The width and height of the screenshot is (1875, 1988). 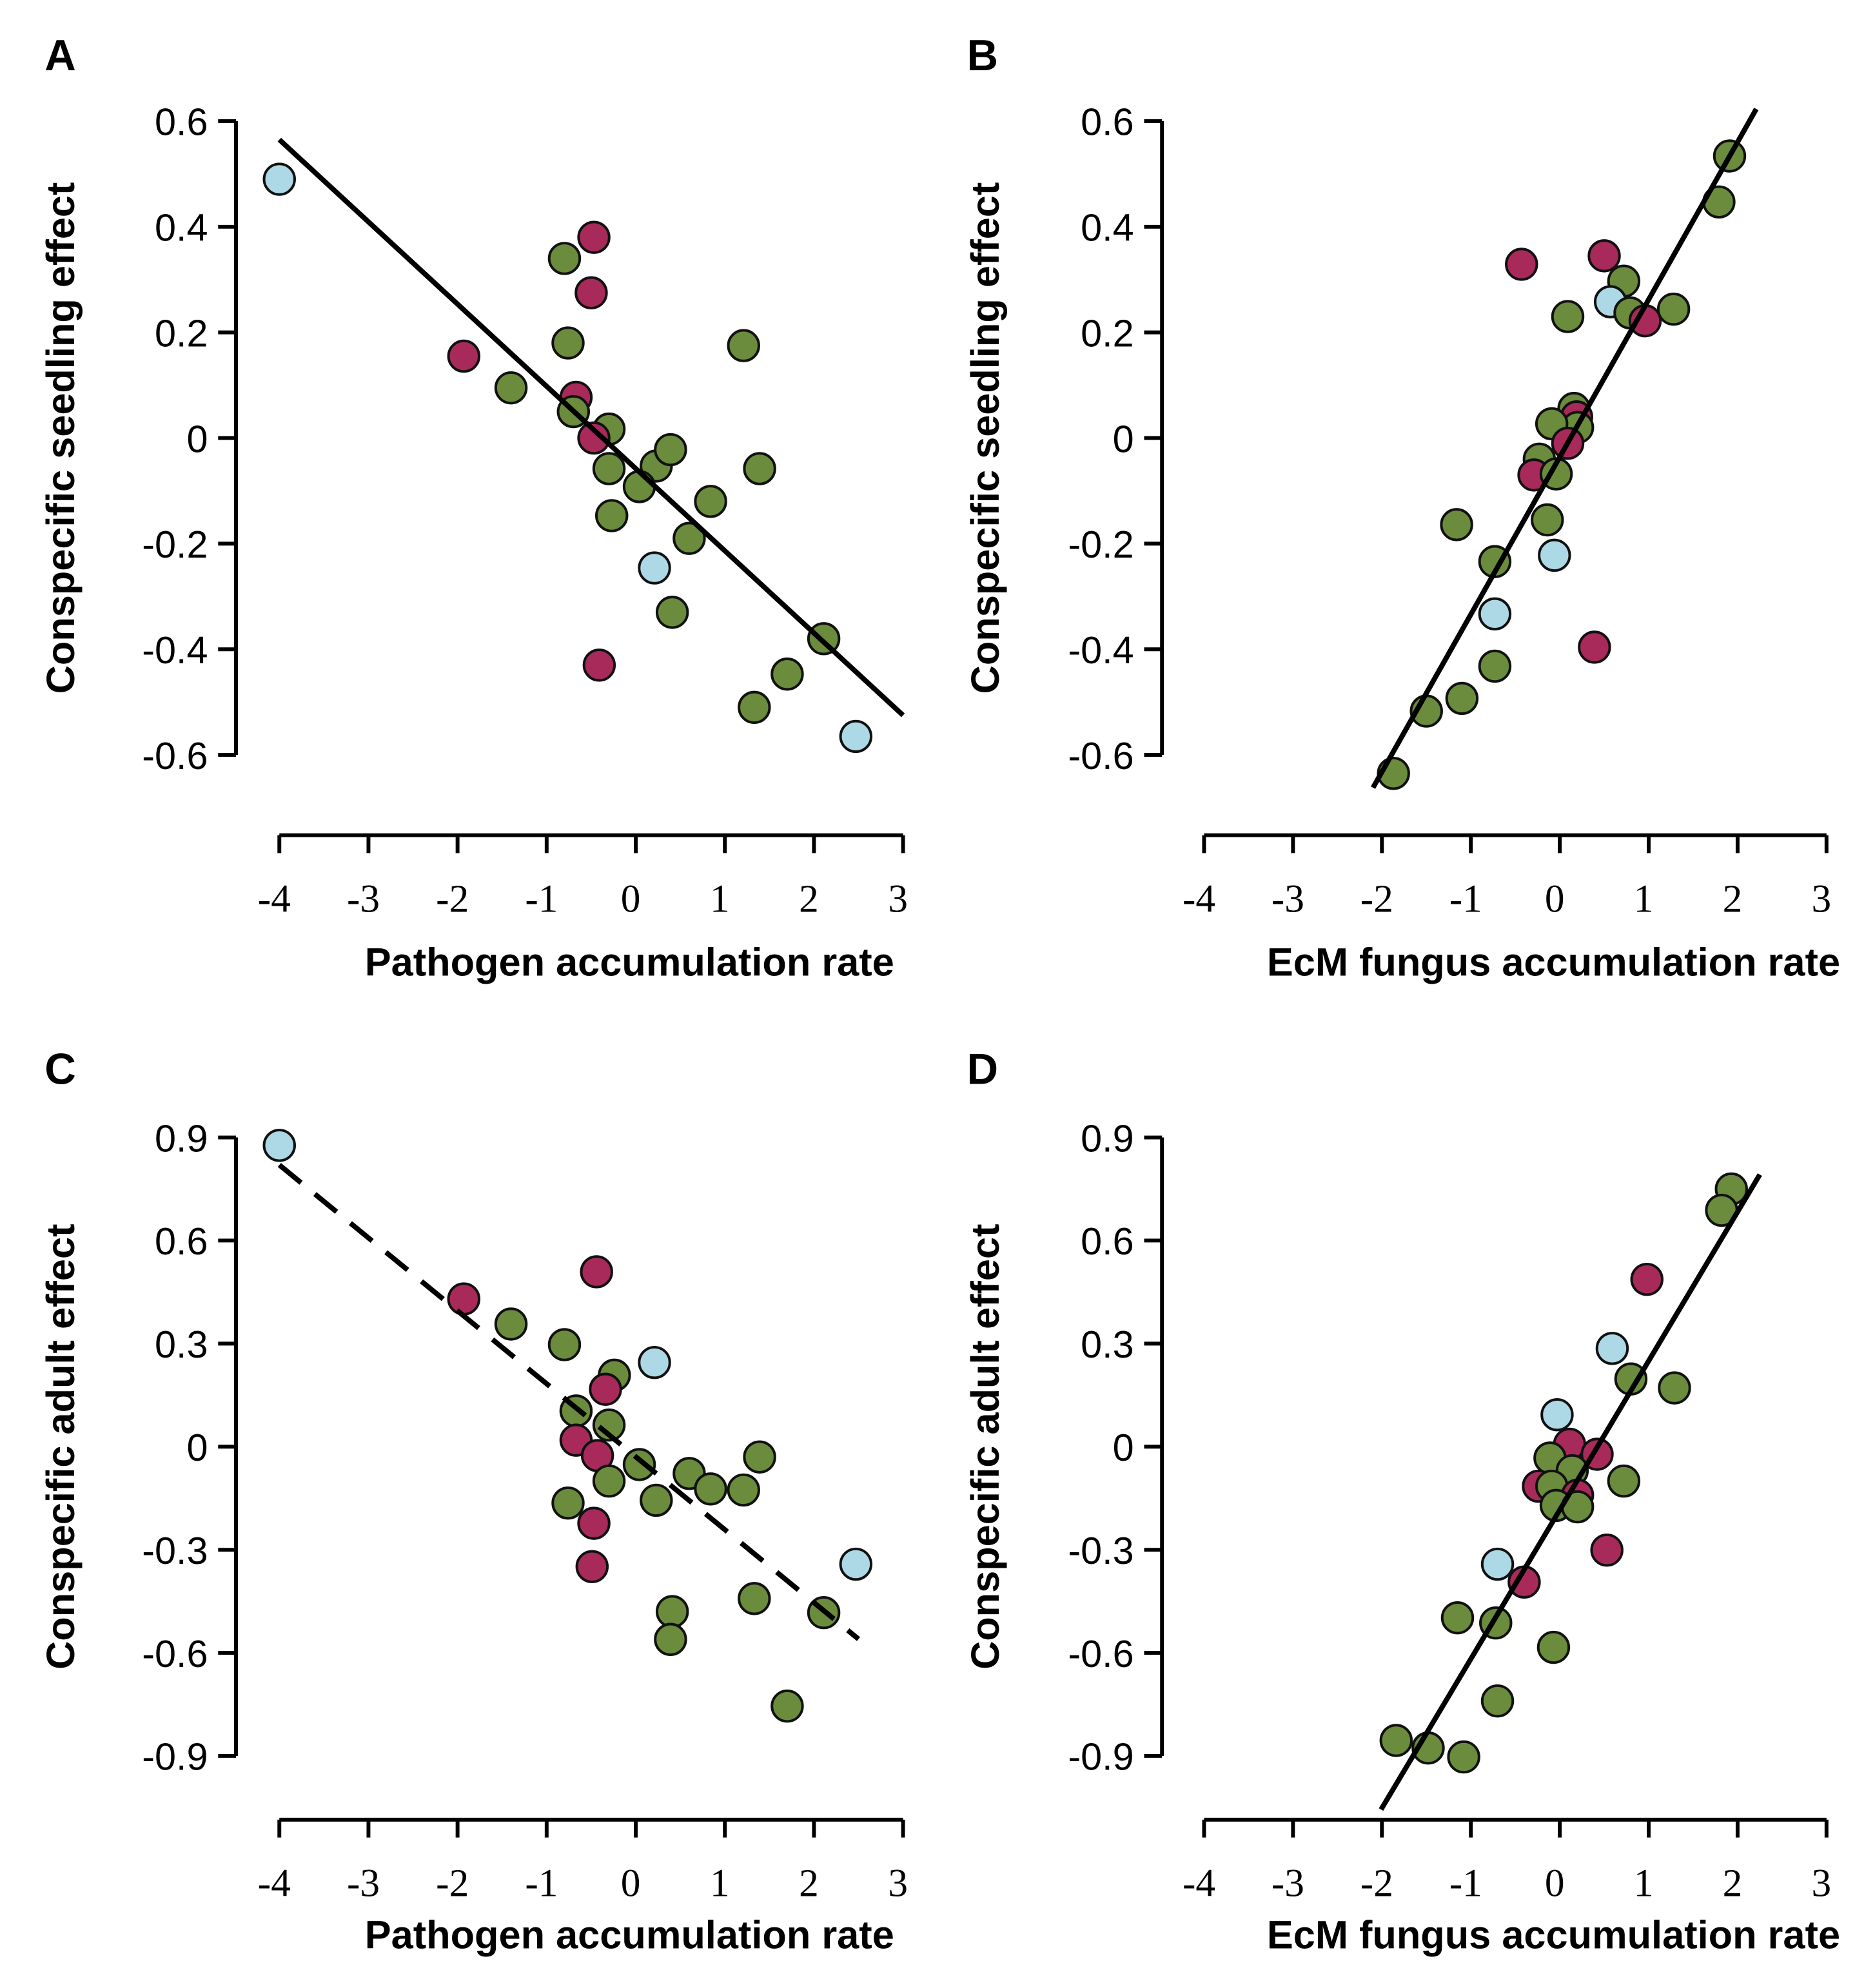 What do you see at coordinates (629, 962) in the screenshot?
I see `x-axis-label-a: Pathogen accumulation rate` at bounding box center [629, 962].